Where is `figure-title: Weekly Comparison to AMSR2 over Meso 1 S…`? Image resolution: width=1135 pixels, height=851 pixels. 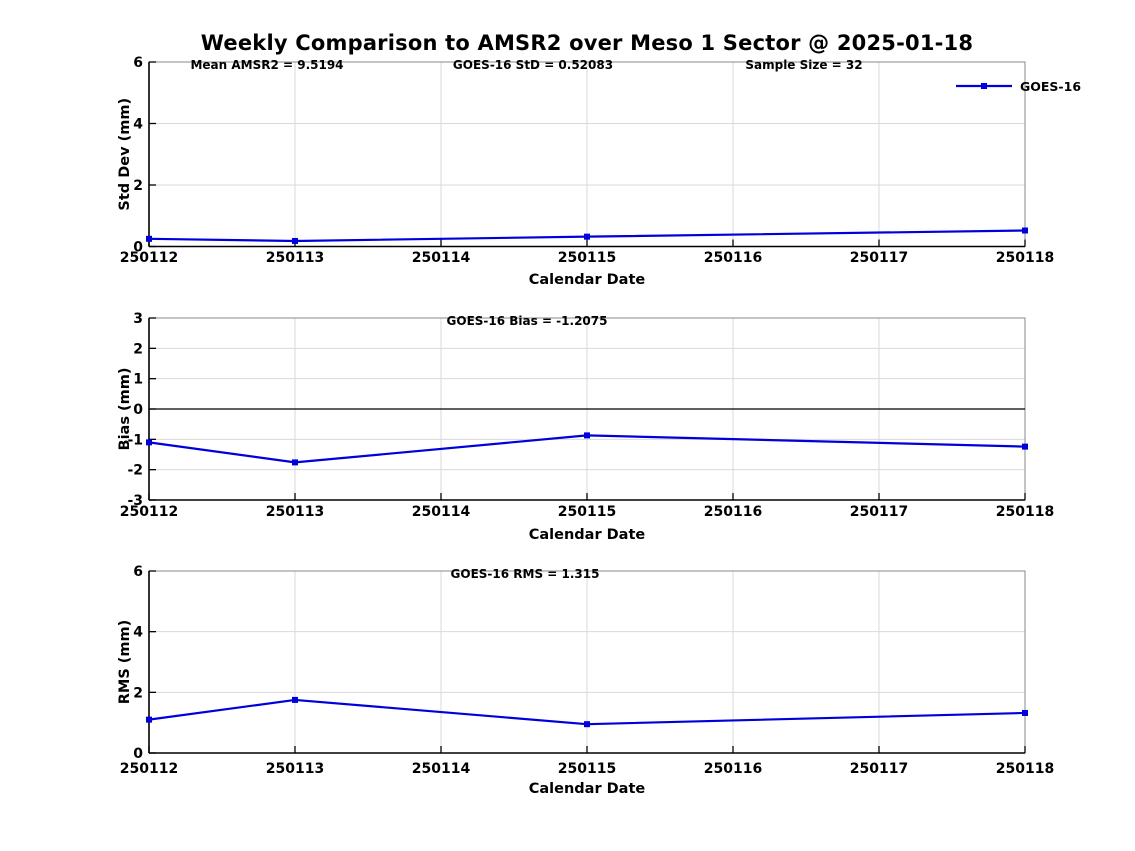 figure-title: Weekly Comparison to AMSR2 over Meso 1 S… is located at coordinates (587, 43).